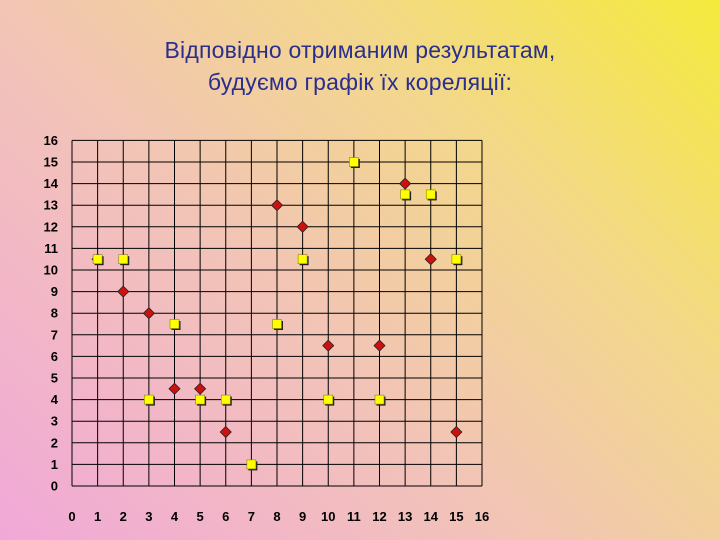  What do you see at coordinates (54, 356) in the screenshot?
I see `y-tick-label: 6` at bounding box center [54, 356].